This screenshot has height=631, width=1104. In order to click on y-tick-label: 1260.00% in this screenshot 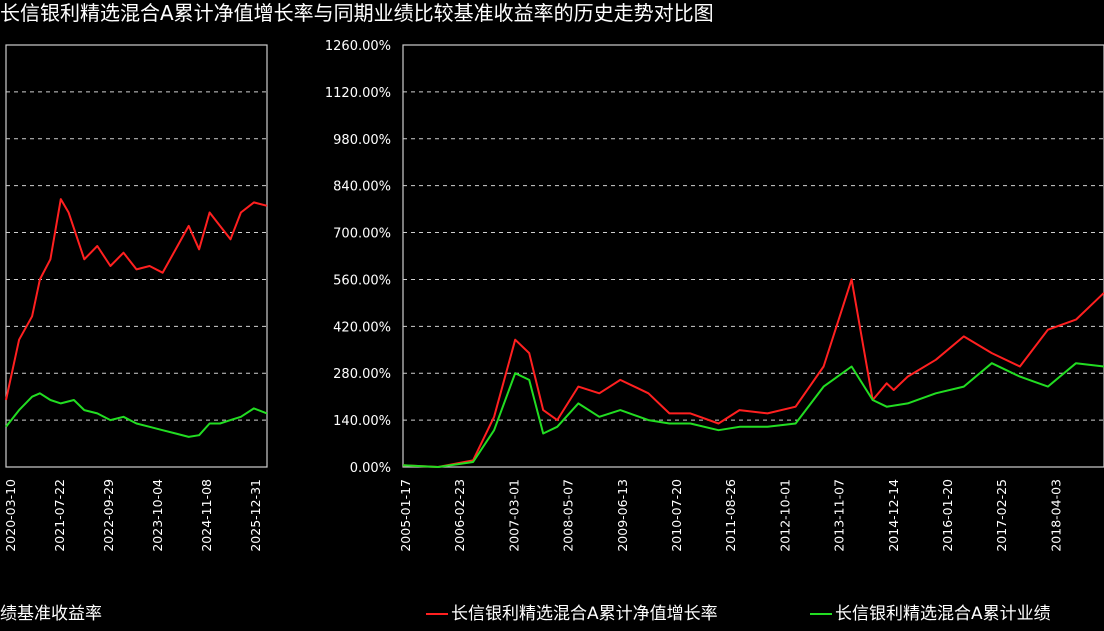, I will do `click(358, 46)`.